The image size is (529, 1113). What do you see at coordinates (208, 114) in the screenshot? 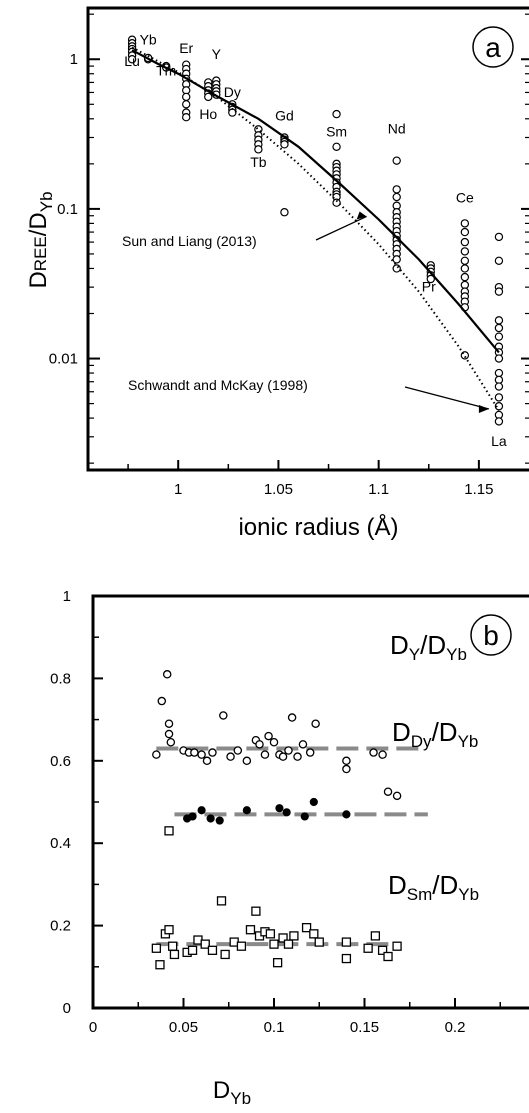
I see `element-label: Ho` at bounding box center [208, 114].